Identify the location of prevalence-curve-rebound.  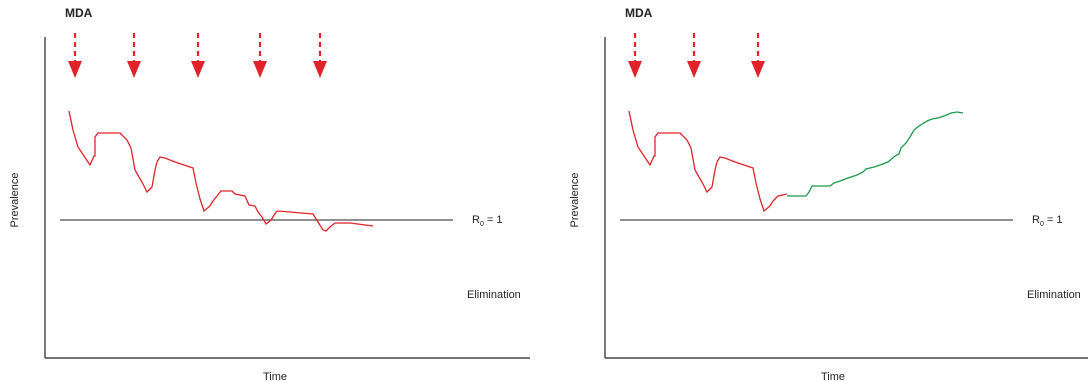
(875, 154).